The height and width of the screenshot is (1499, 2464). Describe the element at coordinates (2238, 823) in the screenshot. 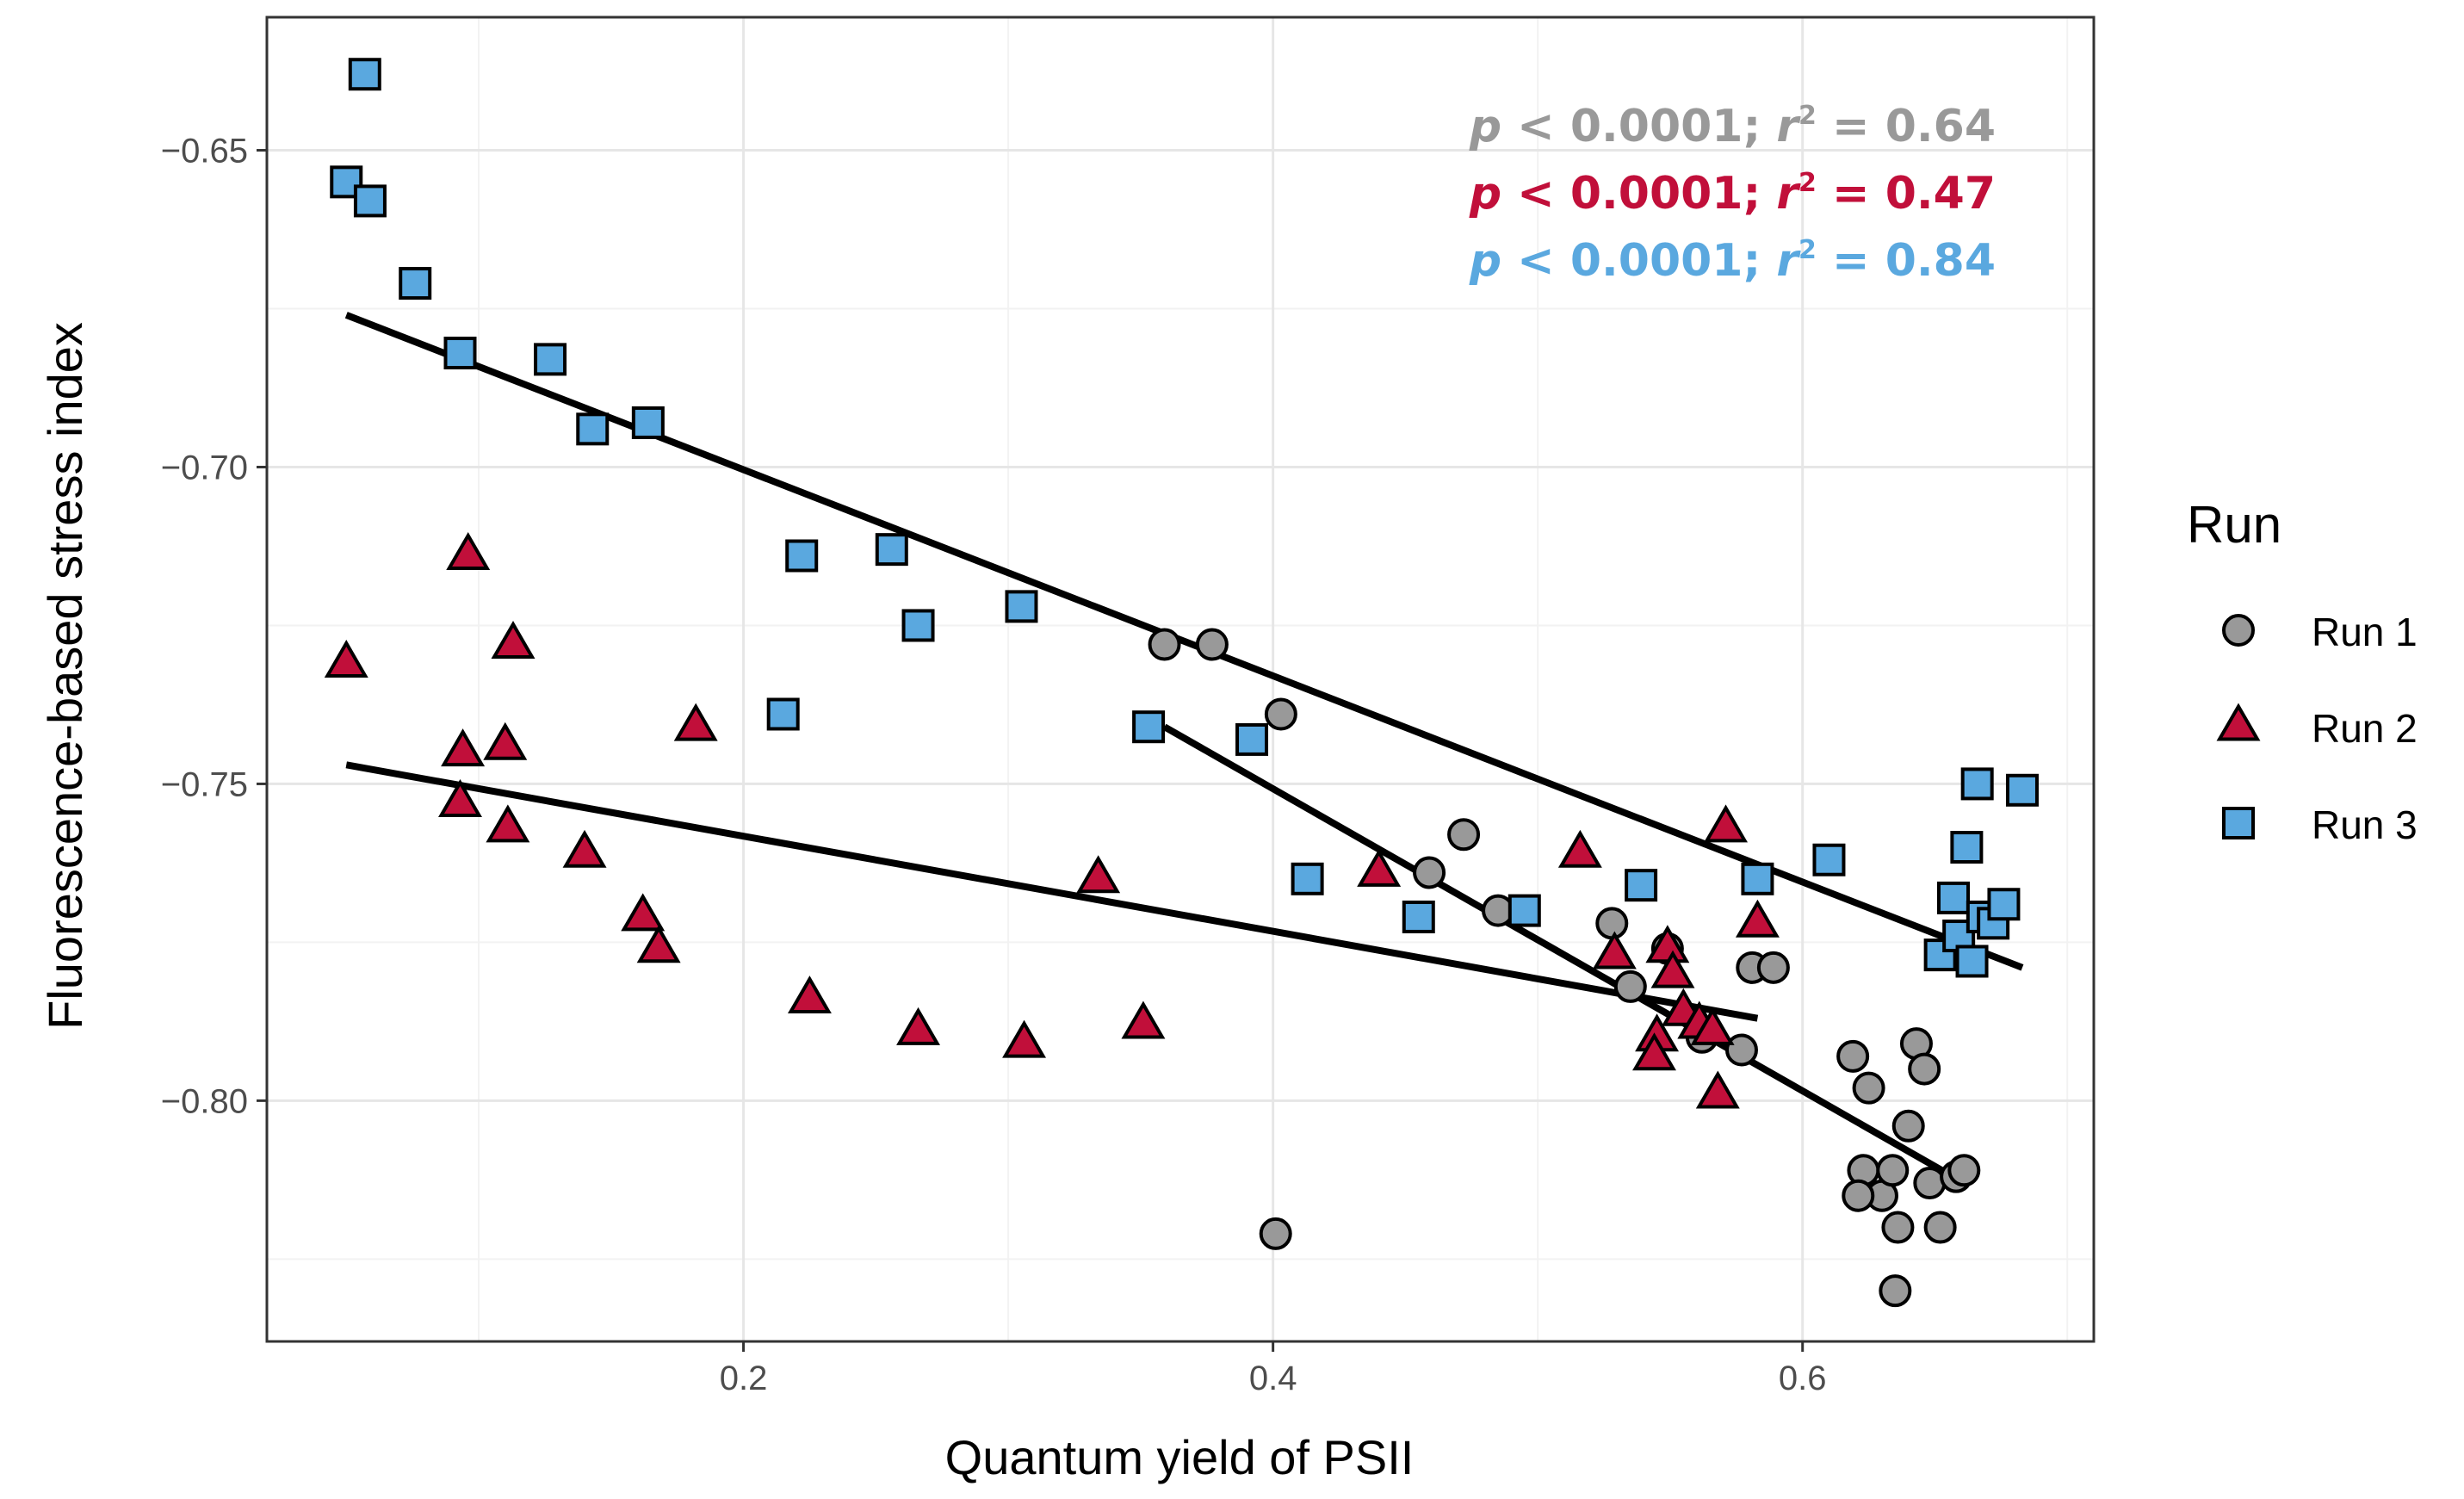

I see `legend-key-run3` at that location.